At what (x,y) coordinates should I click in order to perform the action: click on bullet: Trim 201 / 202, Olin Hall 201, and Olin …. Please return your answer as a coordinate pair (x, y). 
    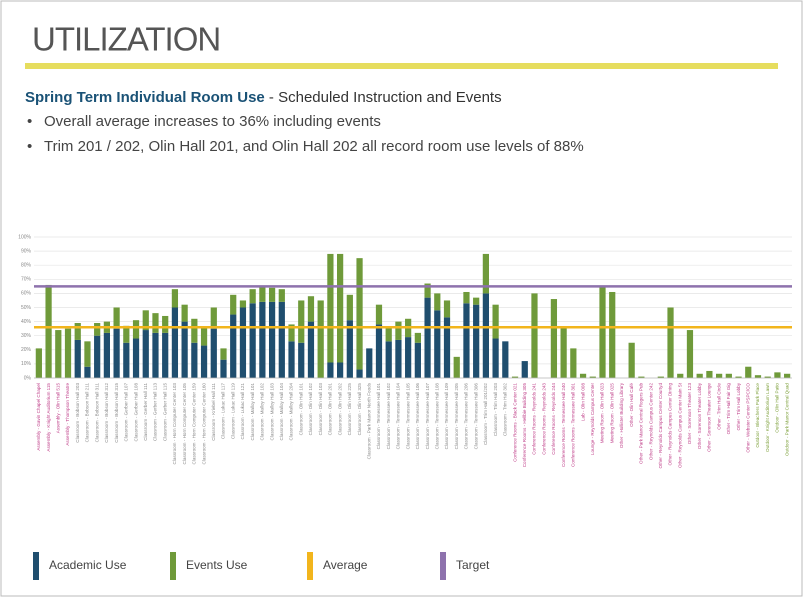
    Looking at the image, I should click on (314, 146).